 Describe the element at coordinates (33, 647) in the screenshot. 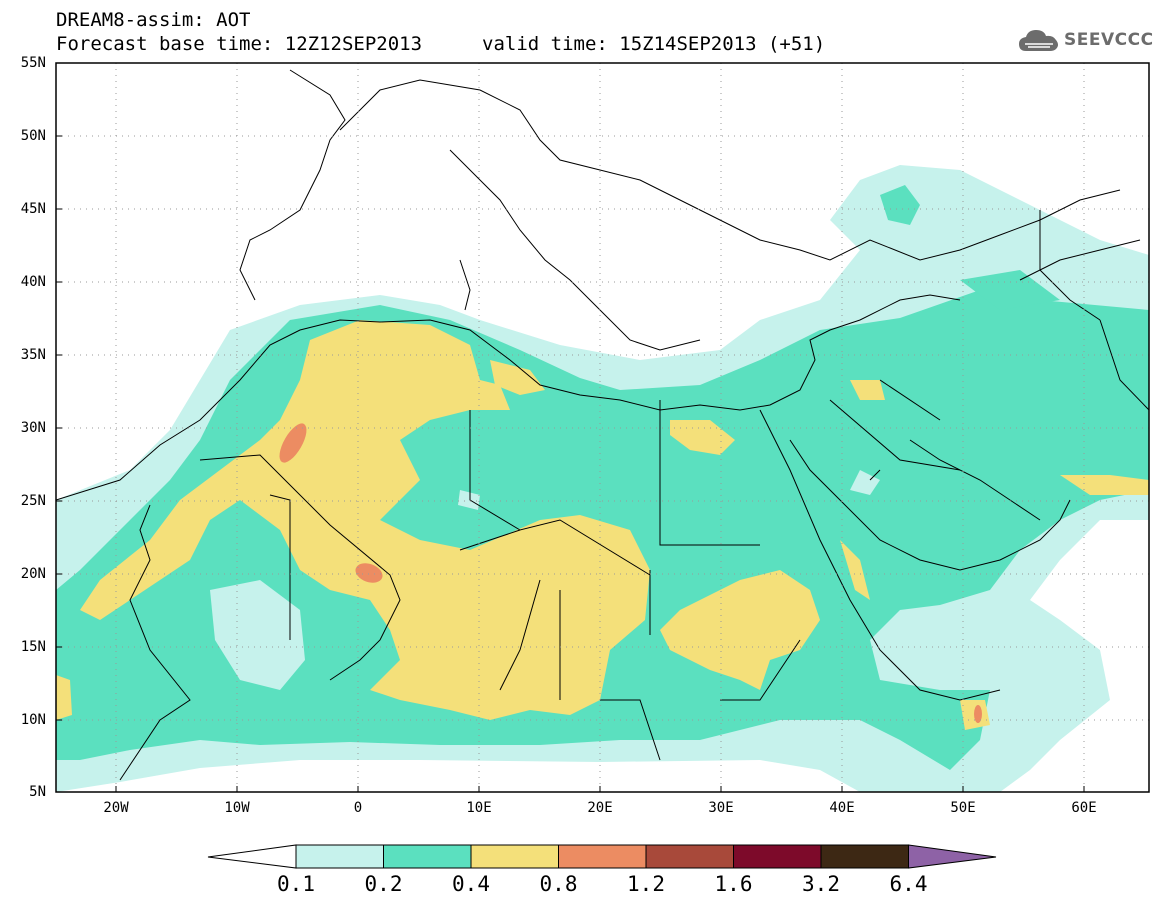

I see `lat-label: 15N` at that location.